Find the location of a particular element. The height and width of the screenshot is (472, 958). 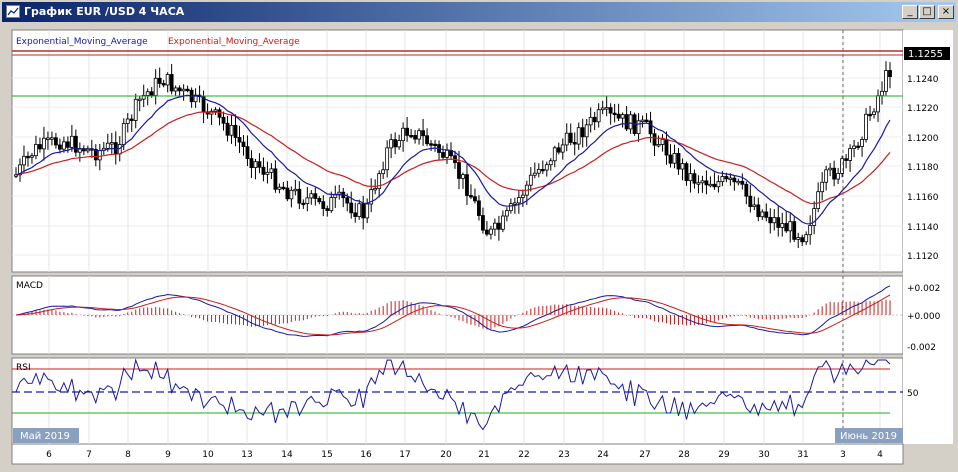

price-tick-label: 1.1220 is located at coordinates (923, 109).